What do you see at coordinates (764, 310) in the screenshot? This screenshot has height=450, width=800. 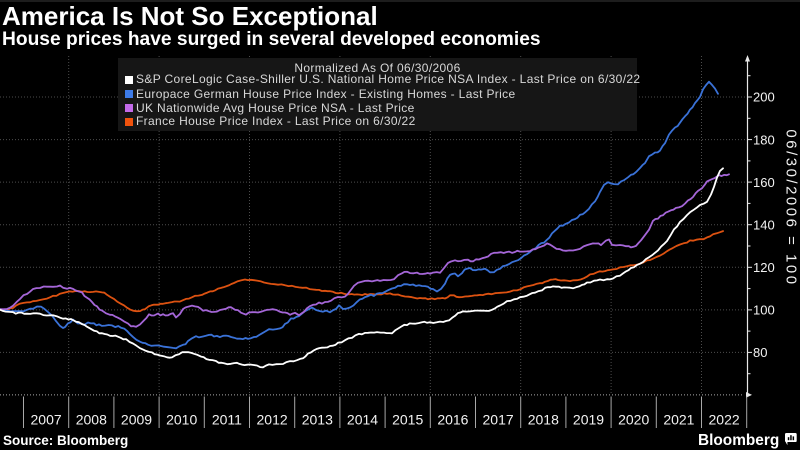 I see `svg-text: 100` at bounding box center [764, 310].